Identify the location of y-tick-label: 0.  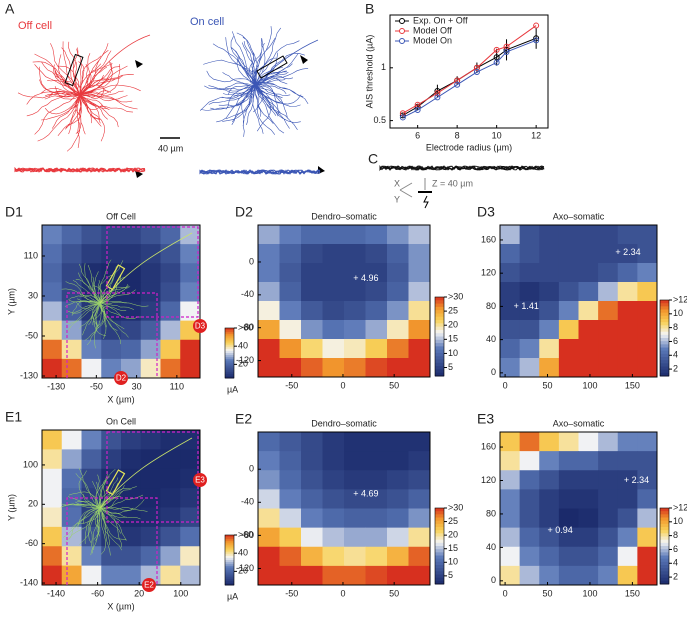
(493, 580).